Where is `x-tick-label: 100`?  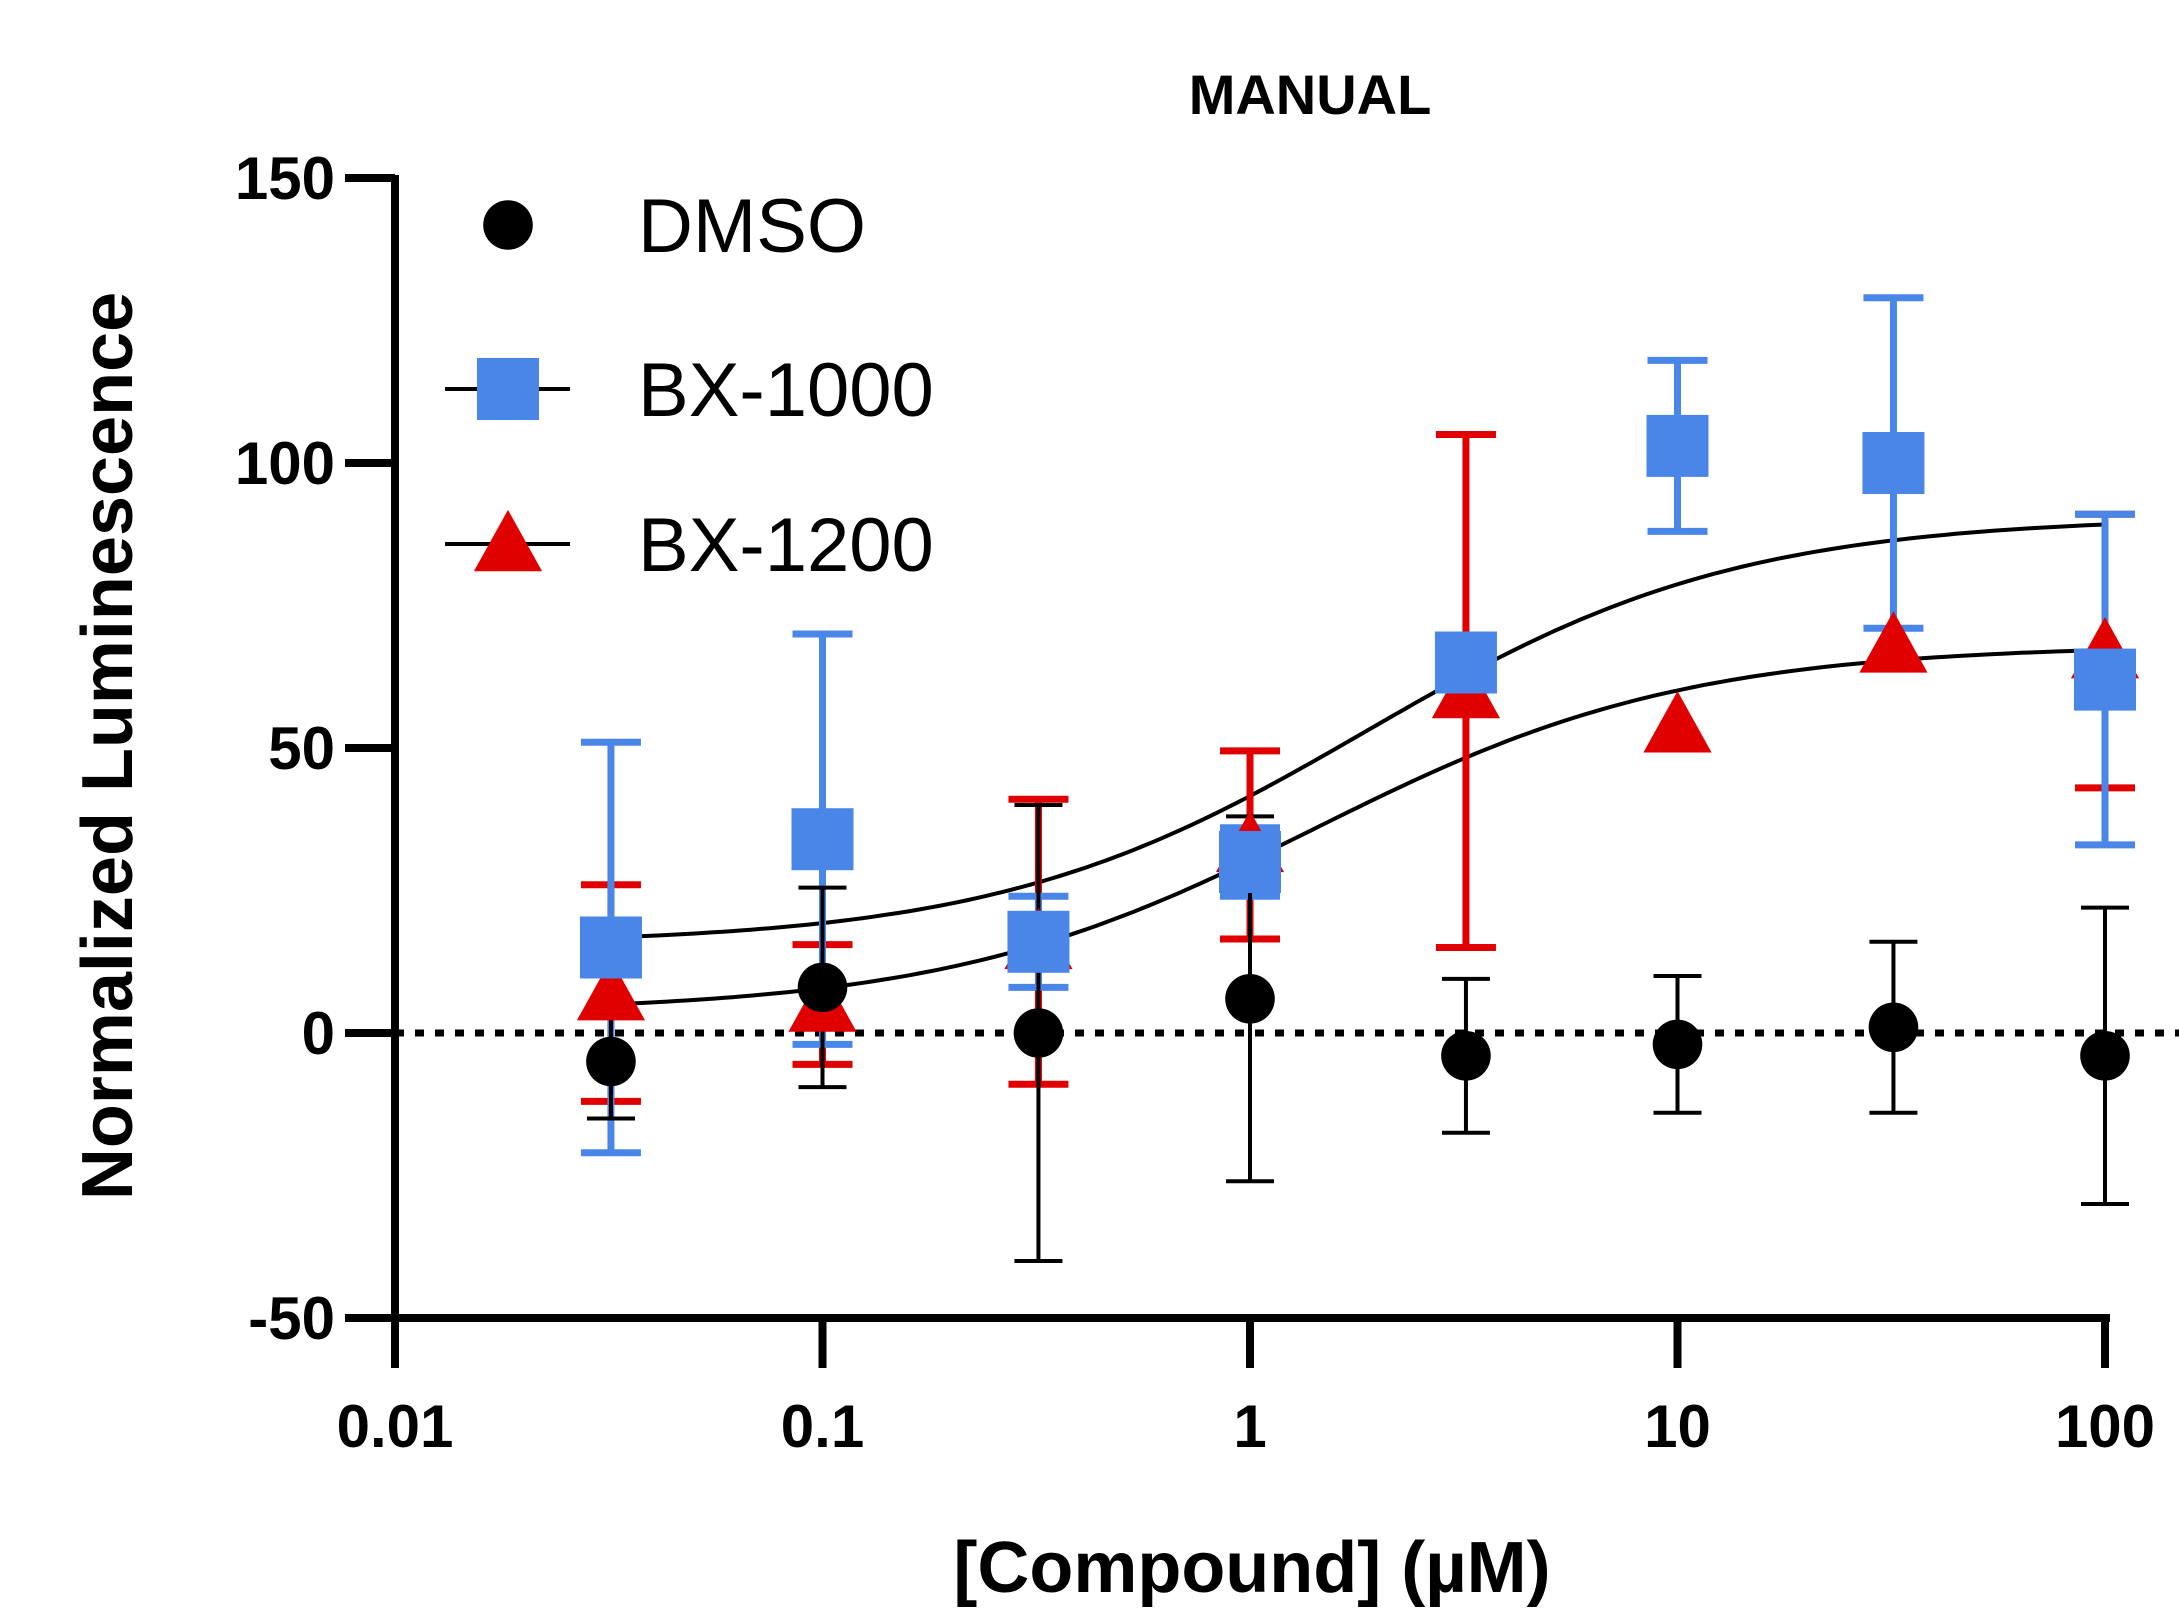 x-tick-label: 100 is located at coordinates (2105, 1426).